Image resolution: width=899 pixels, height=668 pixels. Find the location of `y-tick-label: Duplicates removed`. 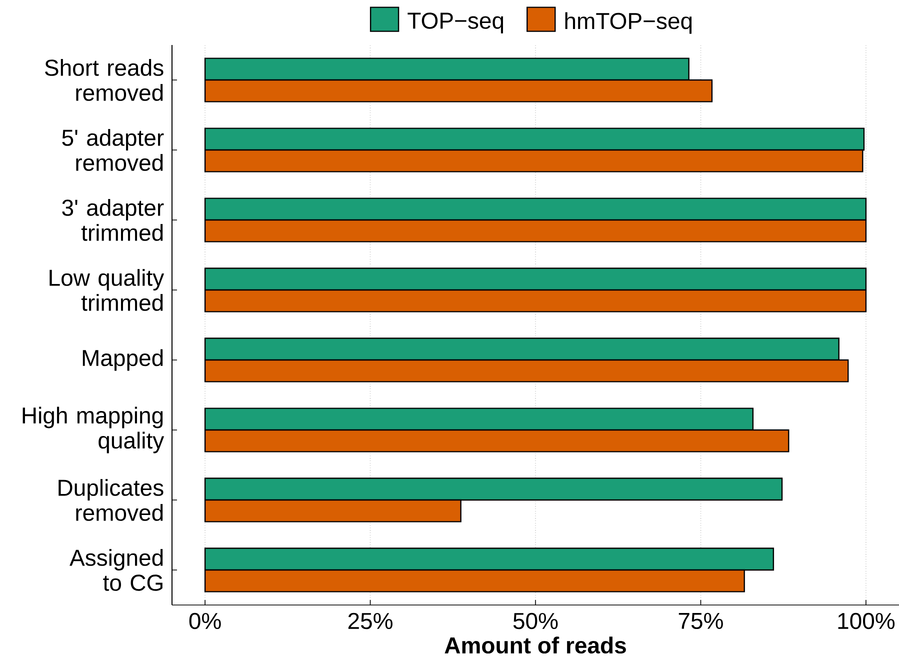

y-tick-label: Duplicates removed is located at coordinates (111, 500).